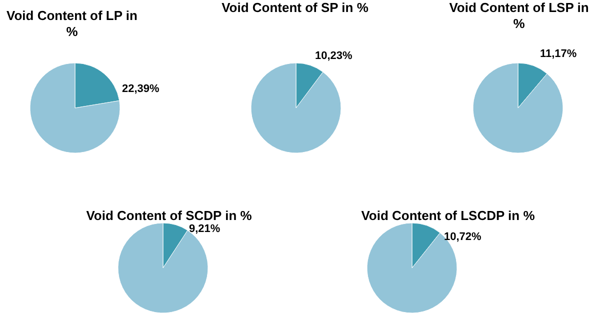  Describe the element at coordinates (204, 229) in the screenshot. I see `data-label: 9,21%` at that location.